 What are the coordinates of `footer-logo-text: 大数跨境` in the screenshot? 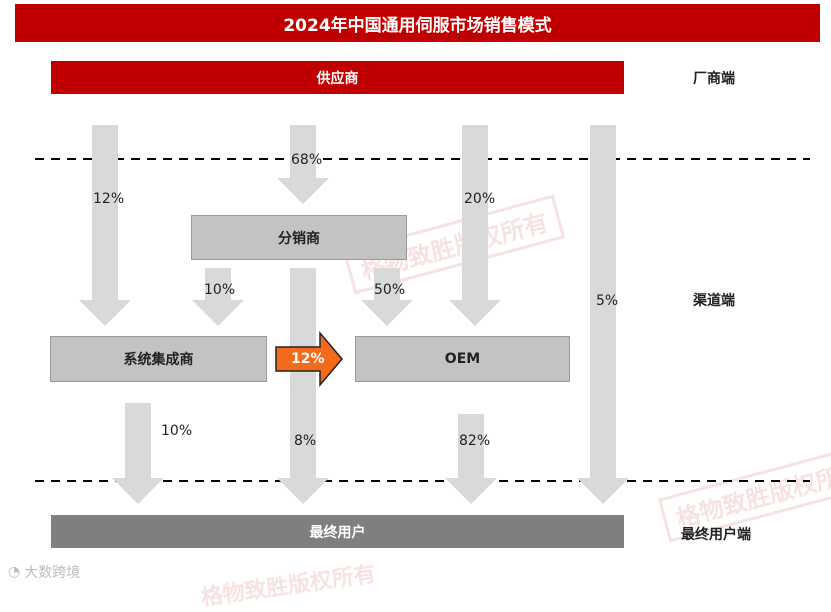 It's located at (52, 573).